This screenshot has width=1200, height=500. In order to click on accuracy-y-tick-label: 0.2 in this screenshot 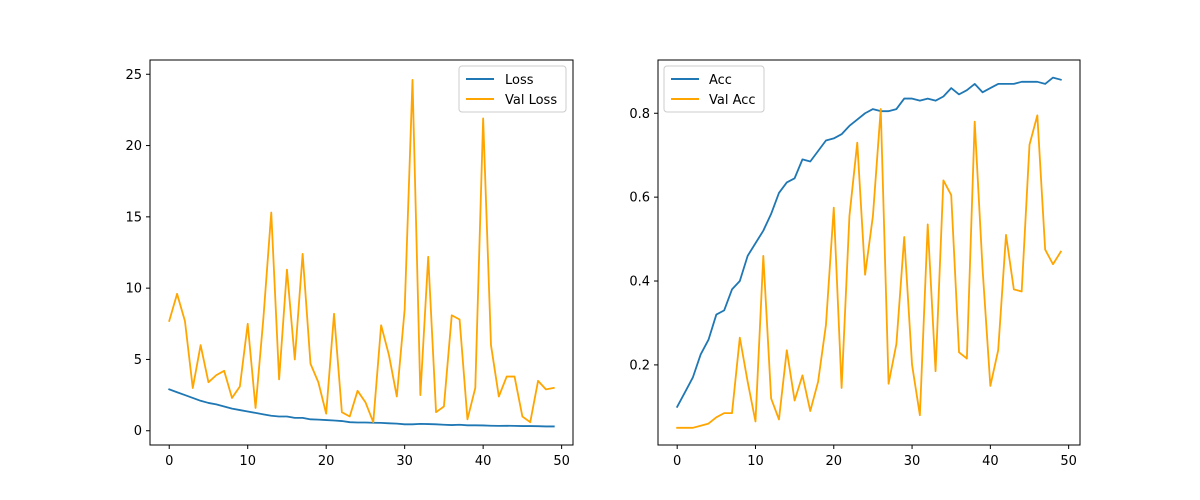, I will do `click(639, 365)`.